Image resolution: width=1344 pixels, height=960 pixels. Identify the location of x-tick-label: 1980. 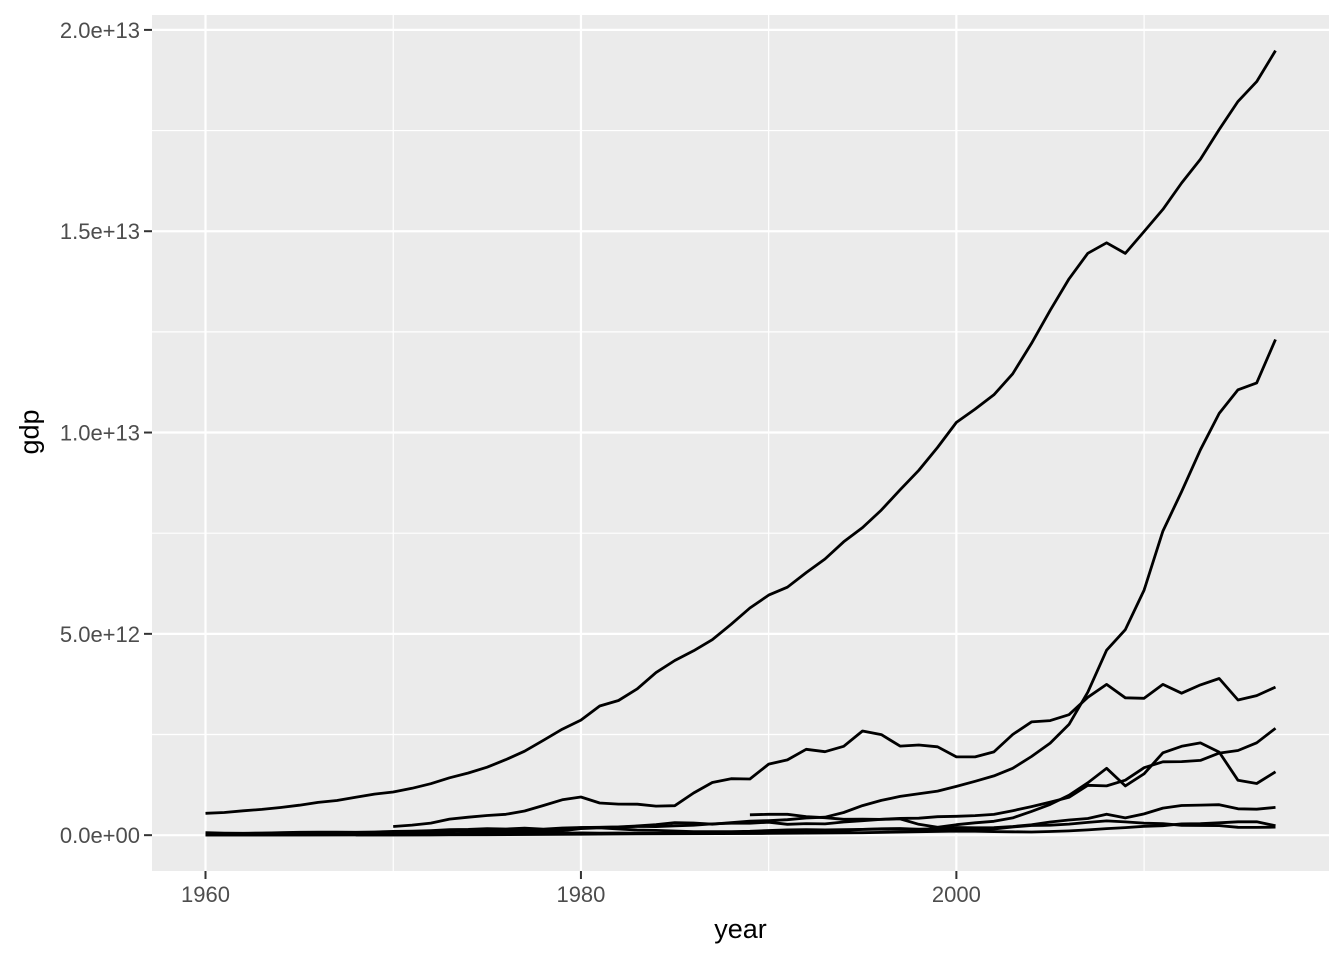
(580, 894).